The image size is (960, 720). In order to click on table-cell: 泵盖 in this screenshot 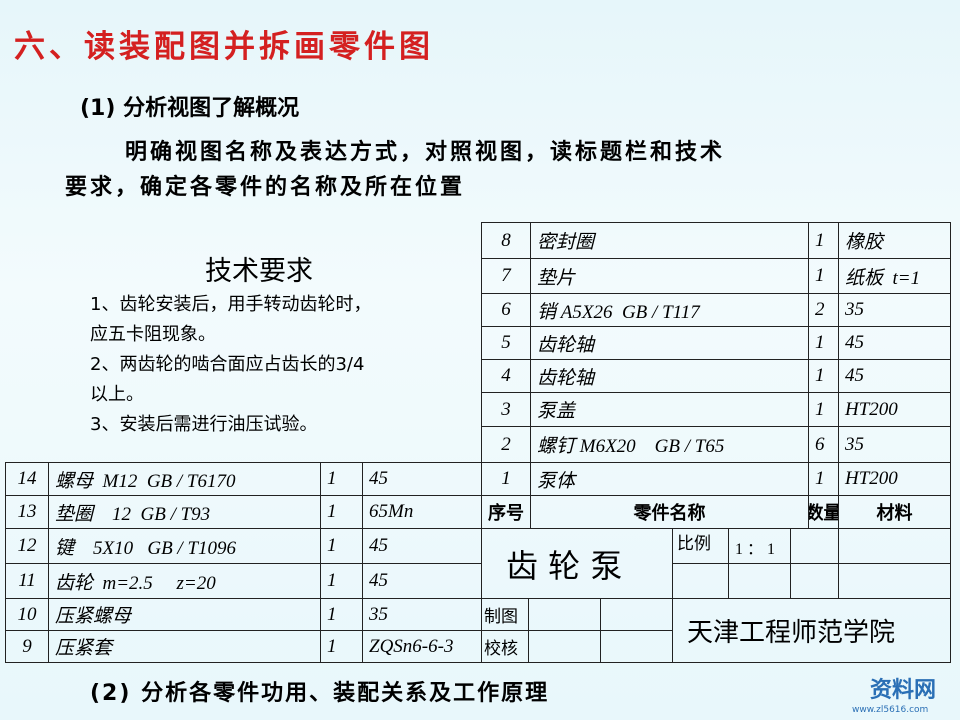, I will do `click(669, 409)`.